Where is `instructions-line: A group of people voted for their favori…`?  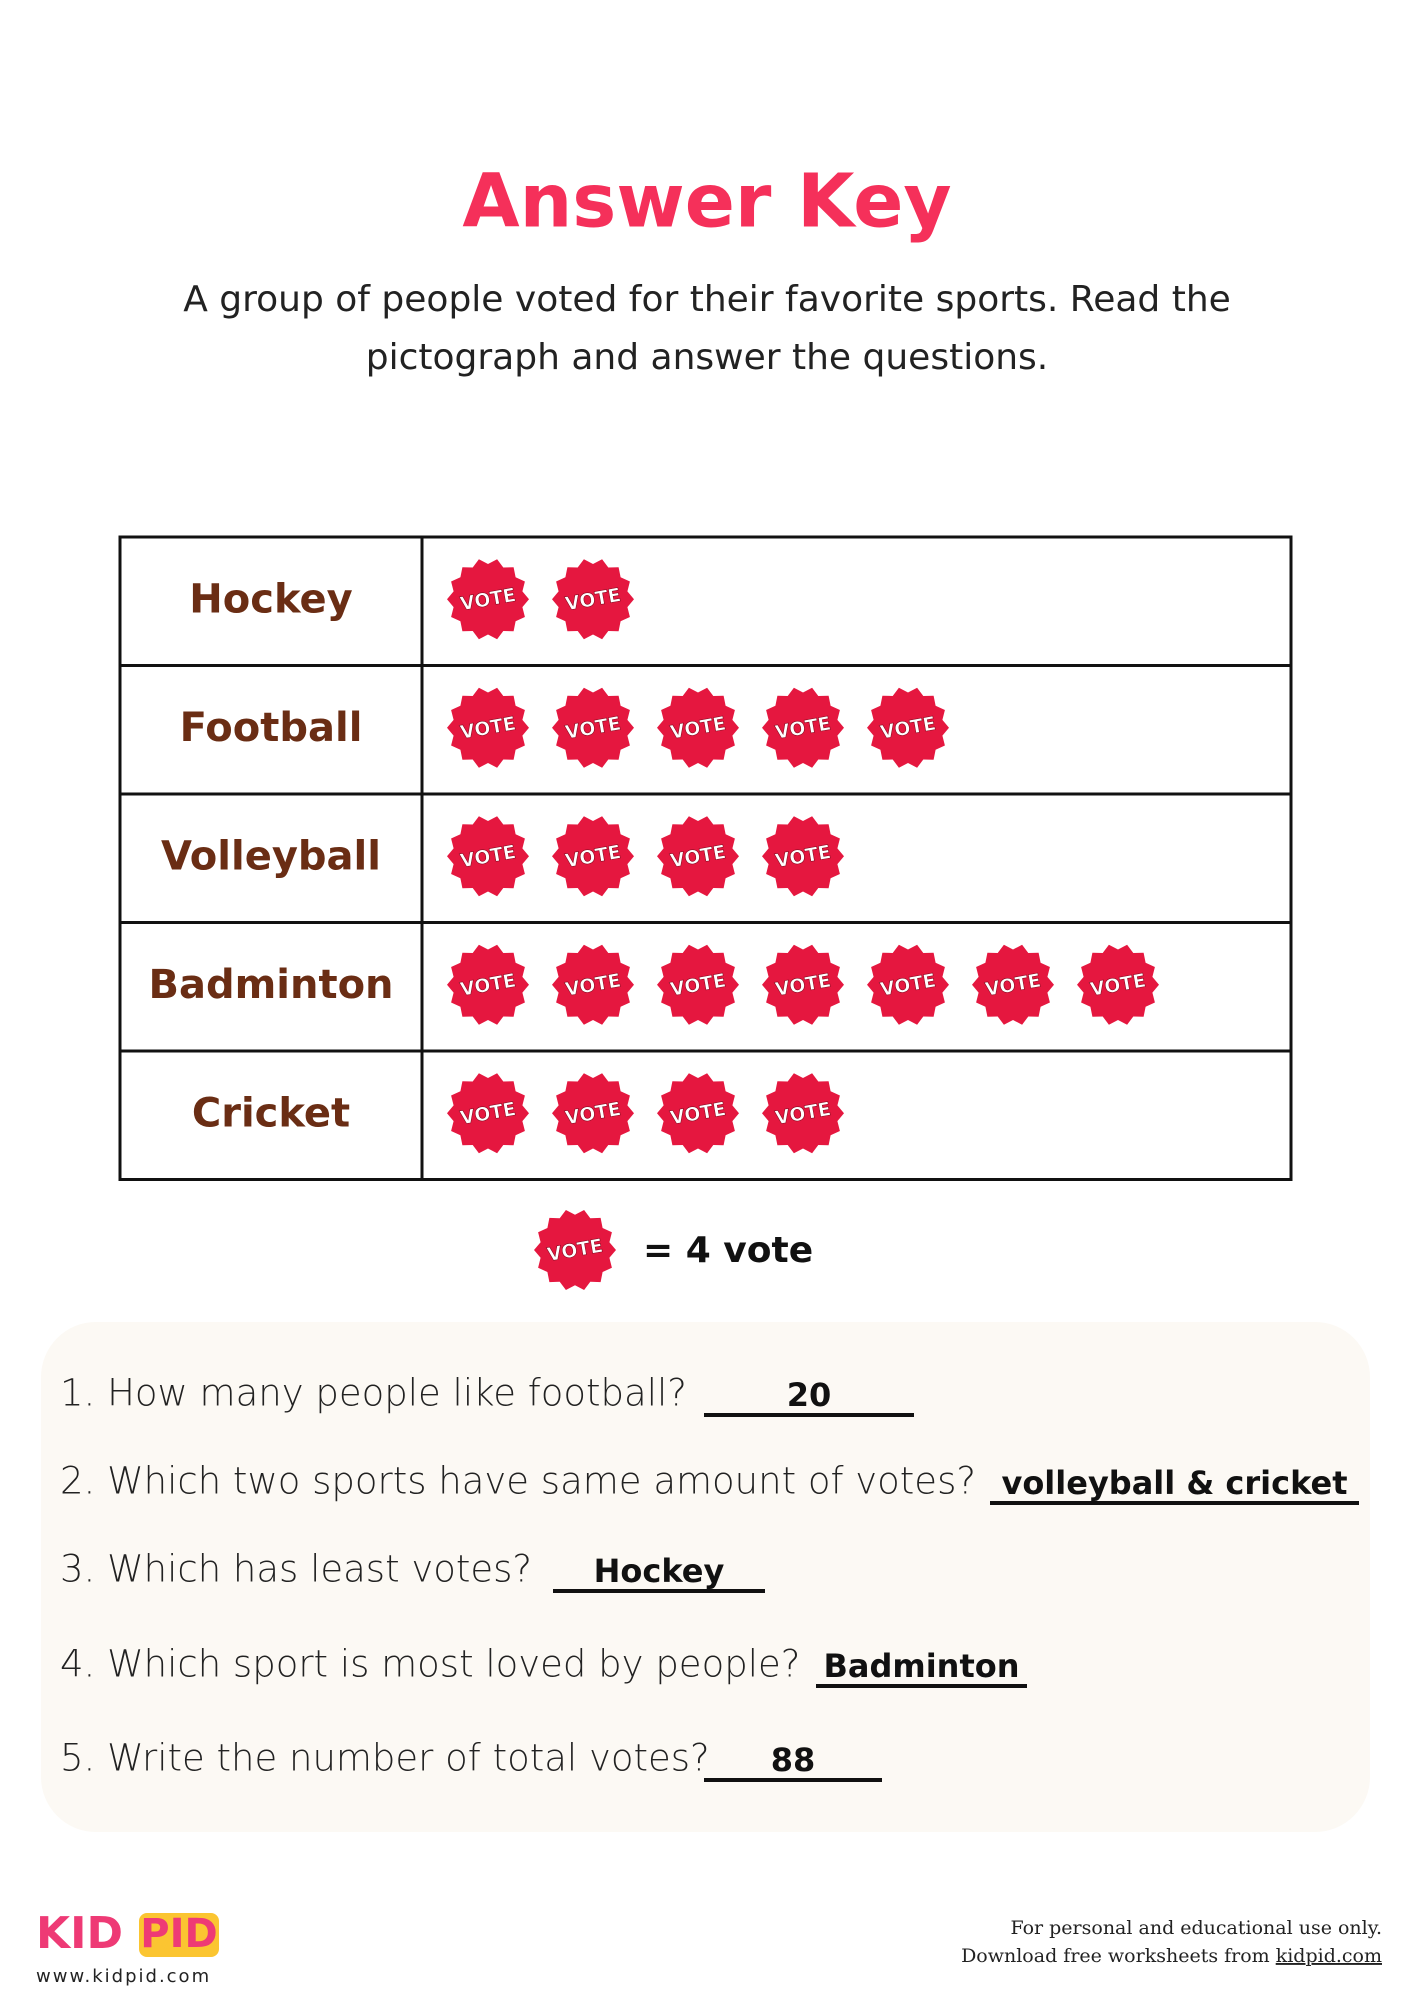 instructions-line: A group of people voted for their favori… is located at coordinates (707, 299).